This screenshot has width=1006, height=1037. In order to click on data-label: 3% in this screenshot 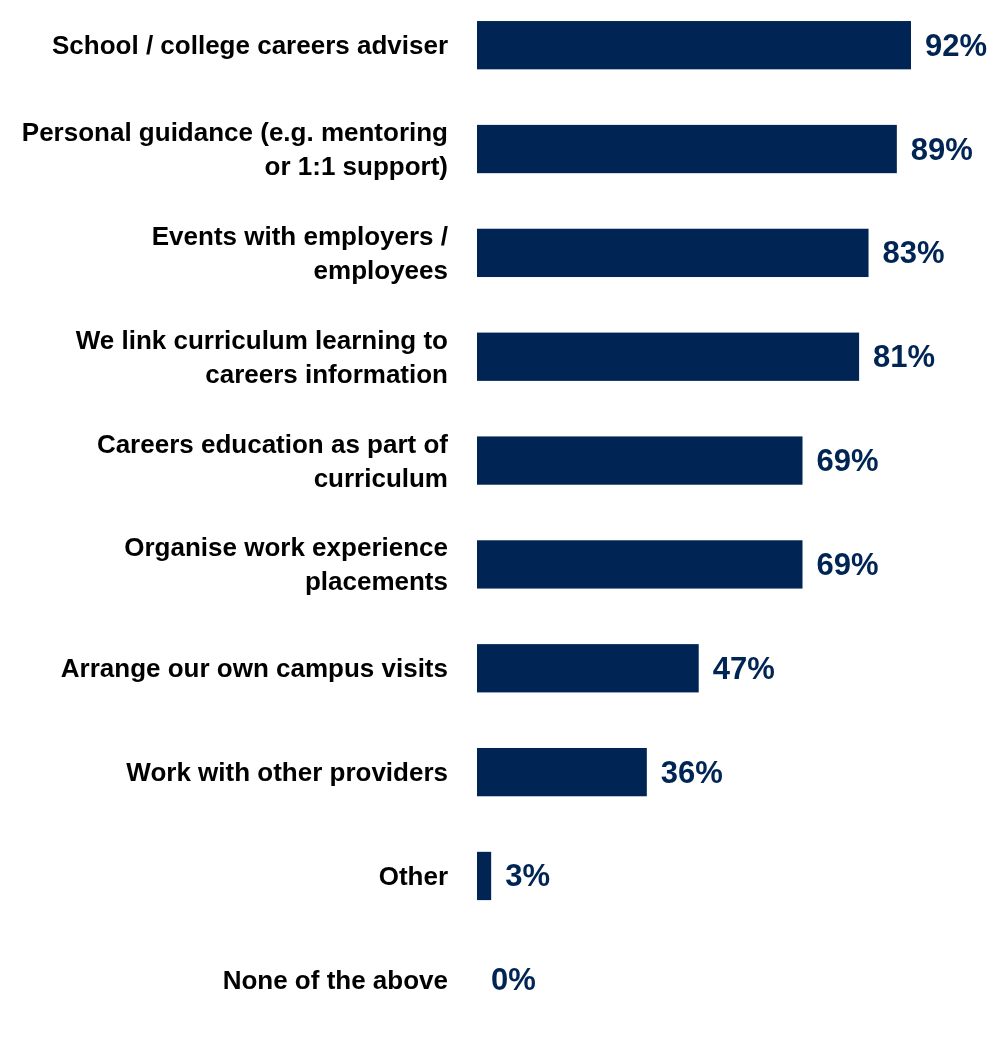, I will do `click(527, 876)`.